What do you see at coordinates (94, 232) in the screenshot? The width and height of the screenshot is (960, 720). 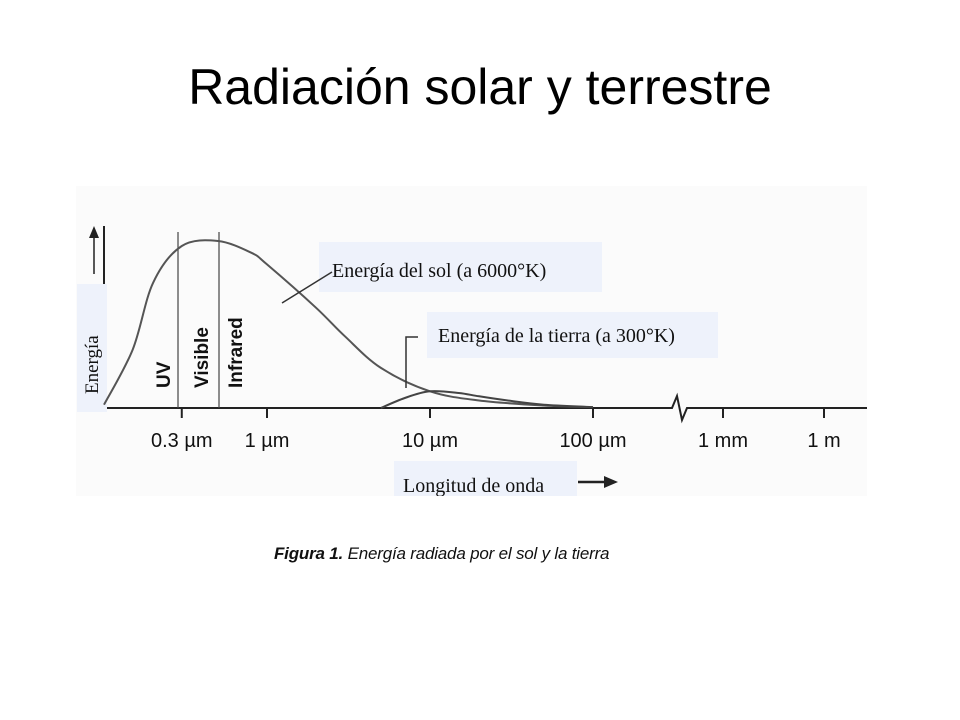 I see `y-arrow-head` at bounding box center [94, 232].